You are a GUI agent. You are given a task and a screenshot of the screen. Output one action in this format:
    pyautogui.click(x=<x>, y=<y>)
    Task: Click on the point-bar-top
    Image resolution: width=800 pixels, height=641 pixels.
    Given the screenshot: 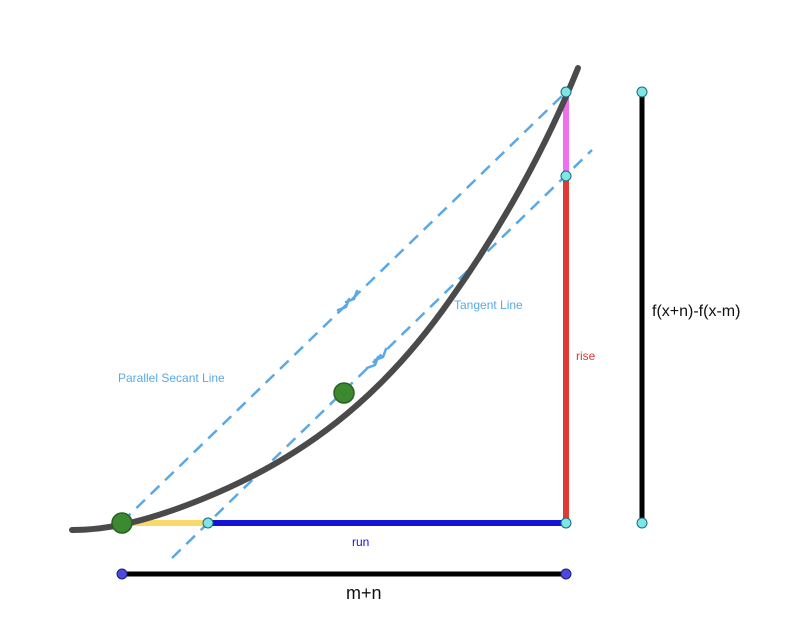 What is the action you would take?
    pyautogui.click(x=642, y=92)
    